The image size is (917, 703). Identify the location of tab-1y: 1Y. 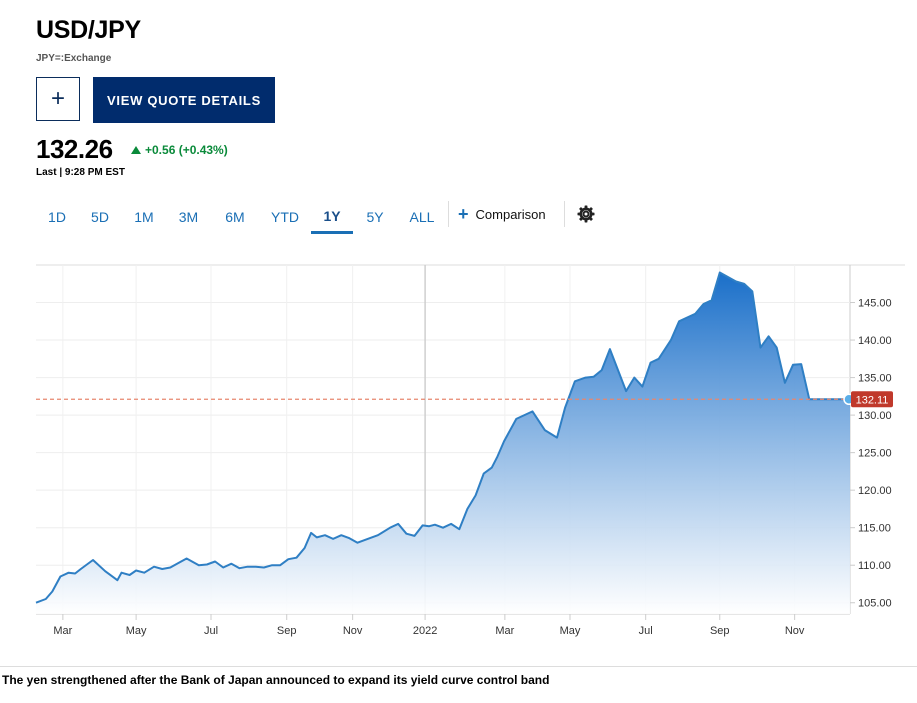
(332, 217).